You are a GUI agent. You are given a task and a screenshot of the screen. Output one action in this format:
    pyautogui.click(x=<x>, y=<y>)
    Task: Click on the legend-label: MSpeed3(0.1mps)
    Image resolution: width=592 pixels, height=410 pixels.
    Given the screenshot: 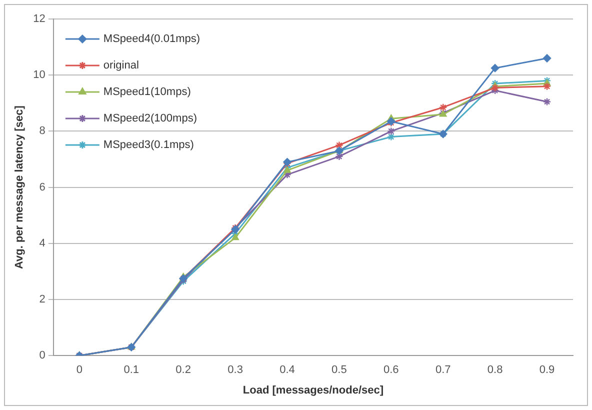 What is the action you would take?
    pyautogui.click(x=148, y=145)
    